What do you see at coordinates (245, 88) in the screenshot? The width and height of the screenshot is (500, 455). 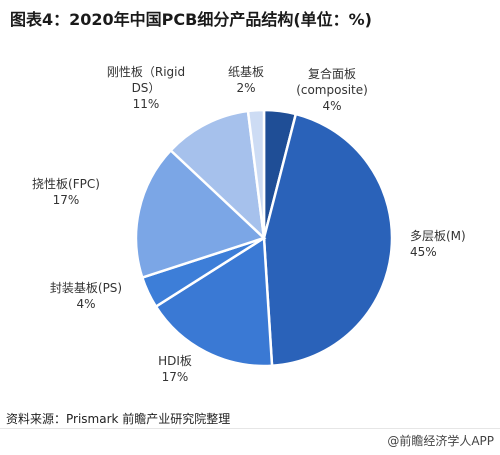 I see `slice-percent: 2%` at bounding box center [245, 88].